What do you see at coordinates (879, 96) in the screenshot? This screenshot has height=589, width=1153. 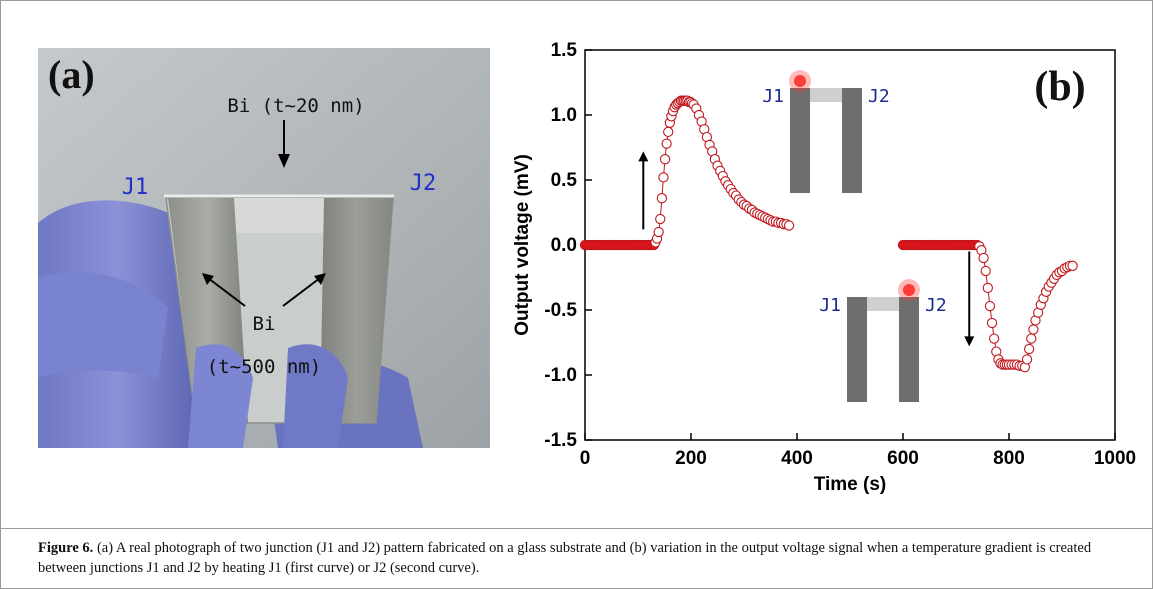 I see `inset-top-label-j2: J2` at bounding box center [879, 96].